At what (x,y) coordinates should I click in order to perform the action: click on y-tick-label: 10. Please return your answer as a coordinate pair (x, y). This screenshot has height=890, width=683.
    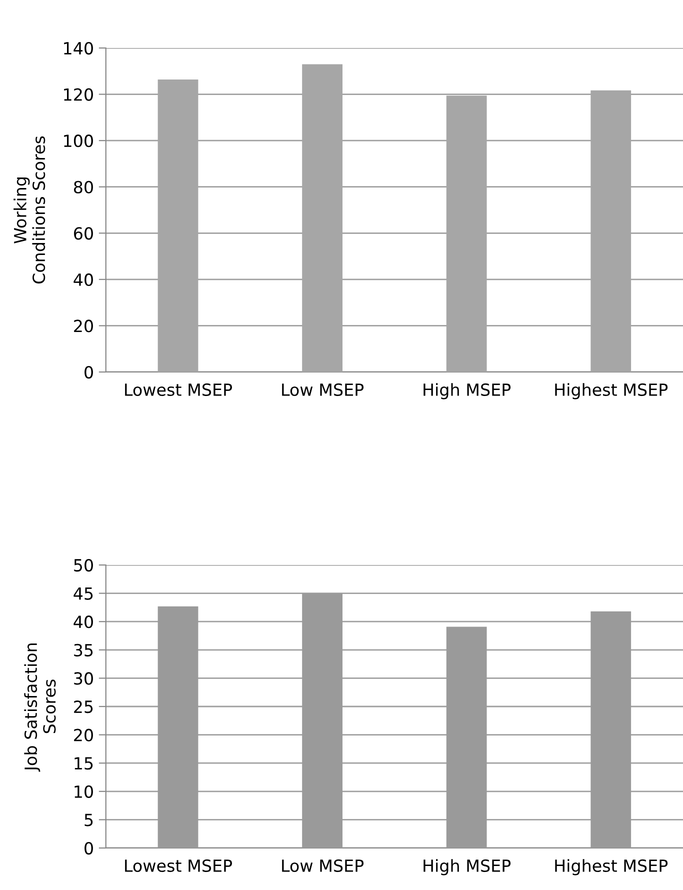
    Looking at the image, I should click on (83, 791).